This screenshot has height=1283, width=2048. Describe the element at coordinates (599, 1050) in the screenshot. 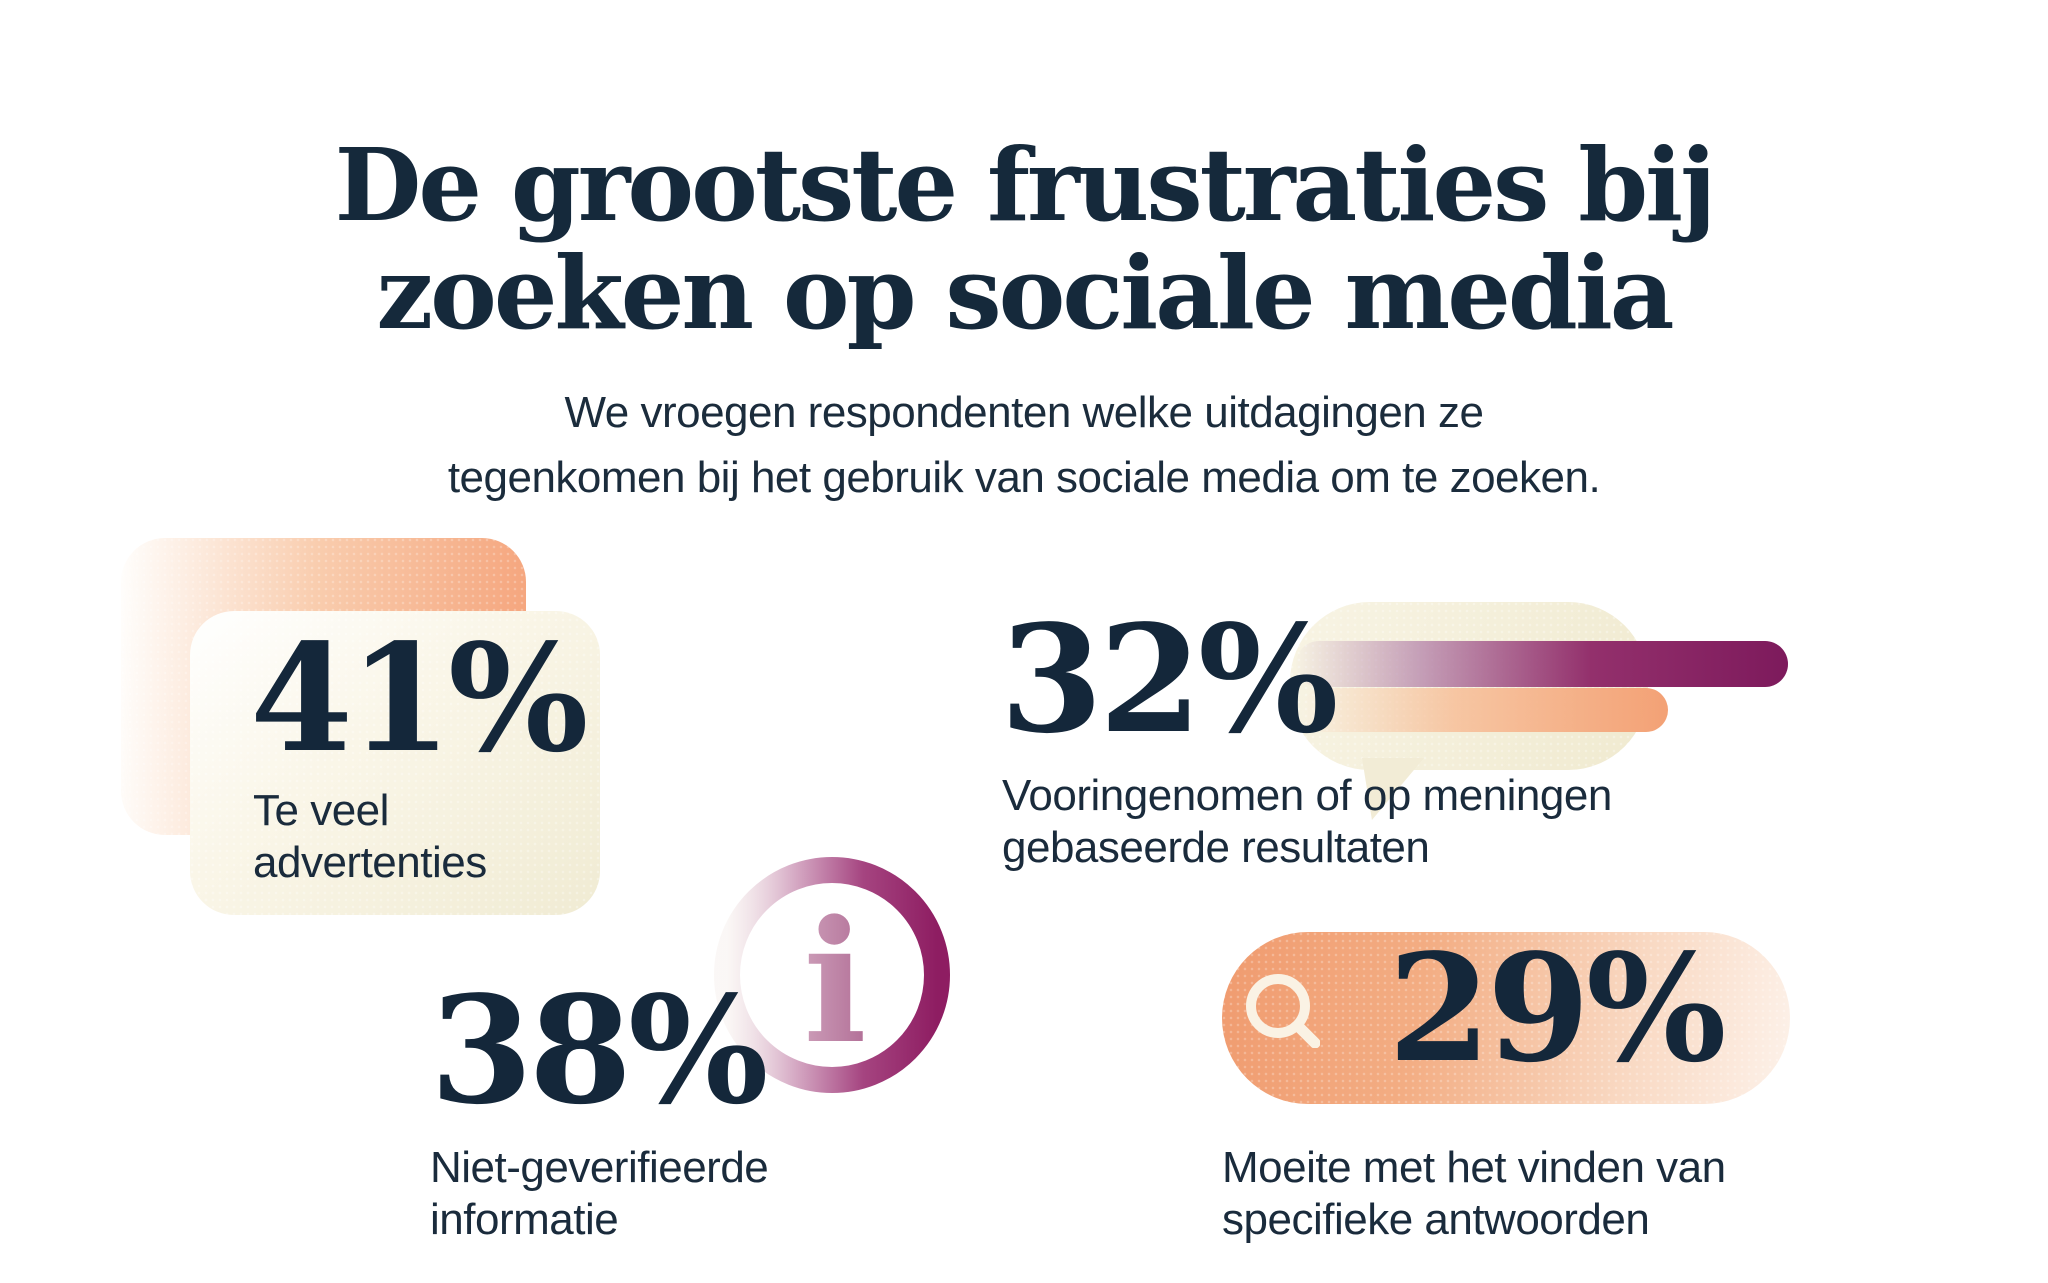

I see `stat-unverified-value: 38%` at that location.